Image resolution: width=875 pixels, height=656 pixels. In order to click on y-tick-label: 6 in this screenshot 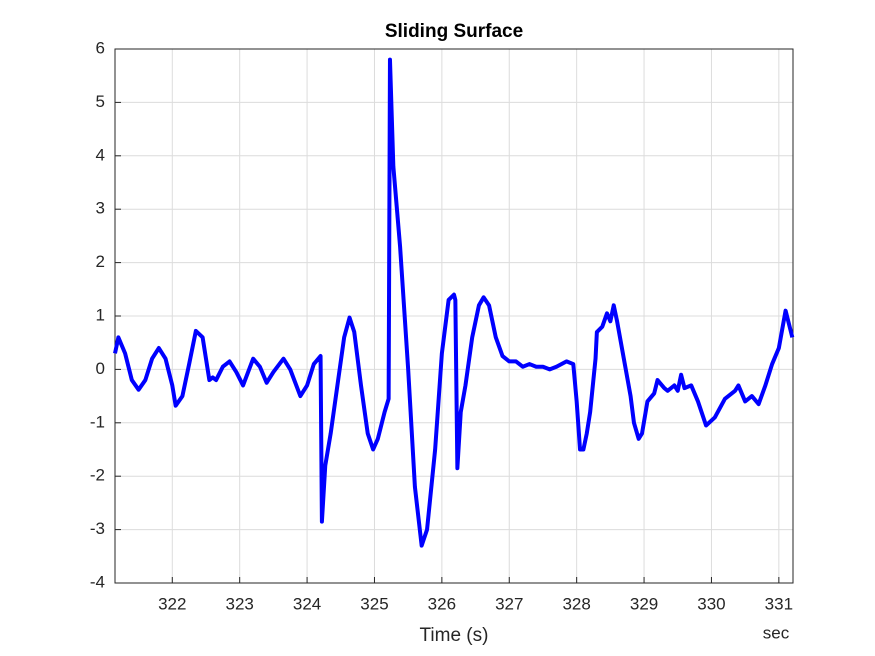, I will do `click(100, 47)`.